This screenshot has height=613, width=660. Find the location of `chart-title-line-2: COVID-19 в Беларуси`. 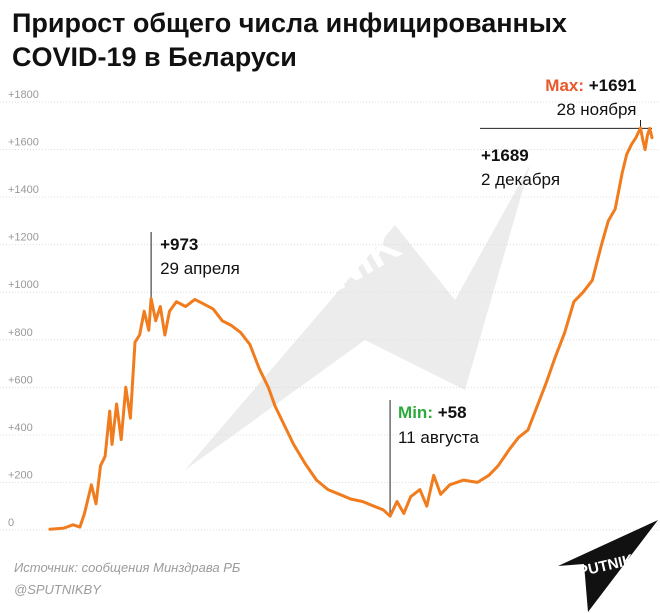

chart-title-line-2: COVID-19 в Беларуси is located at coordinates (154, 57).